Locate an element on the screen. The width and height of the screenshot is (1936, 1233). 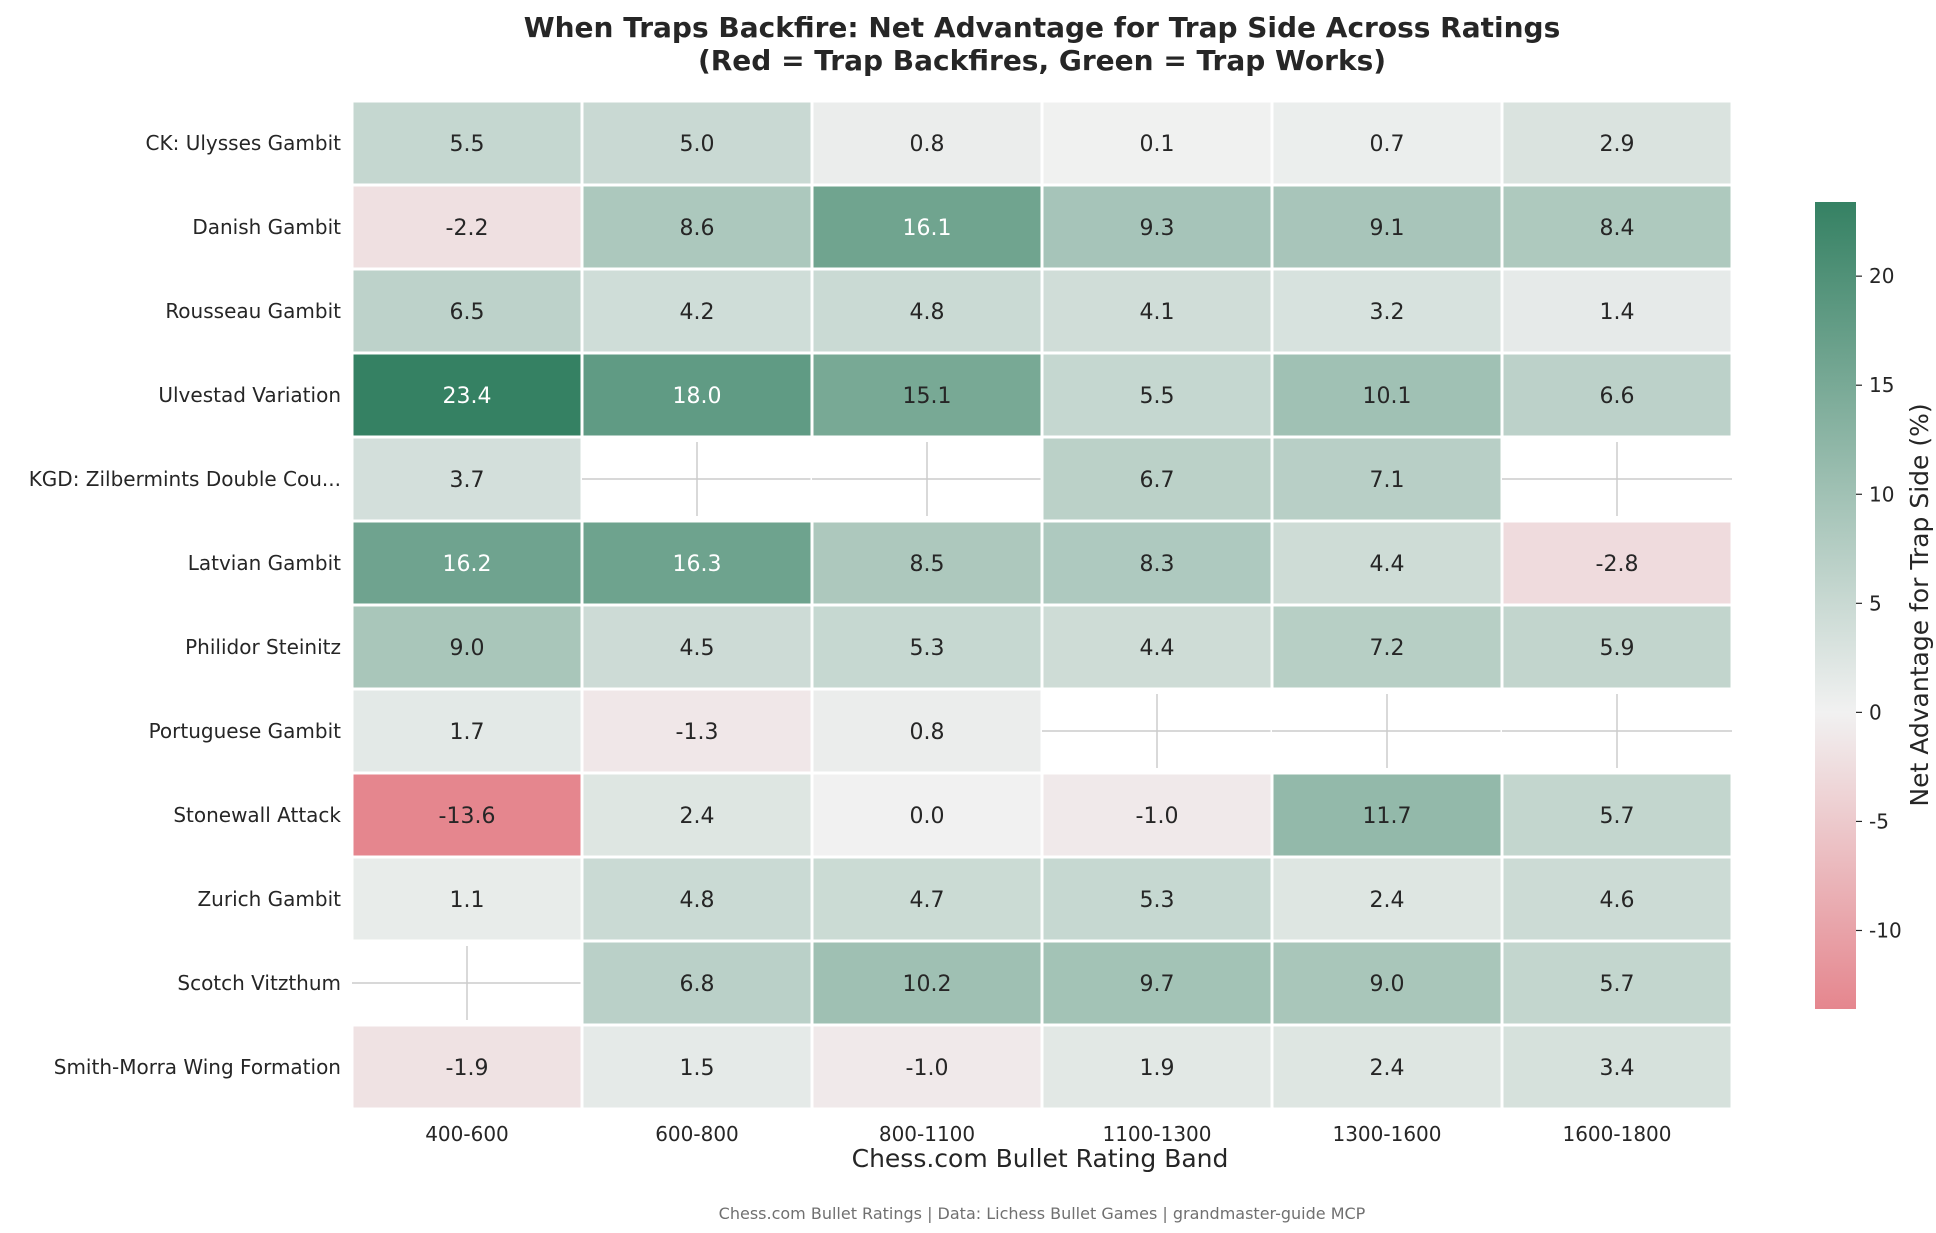
cell-value-label: 5.5 is located at coordinates (467, 144).